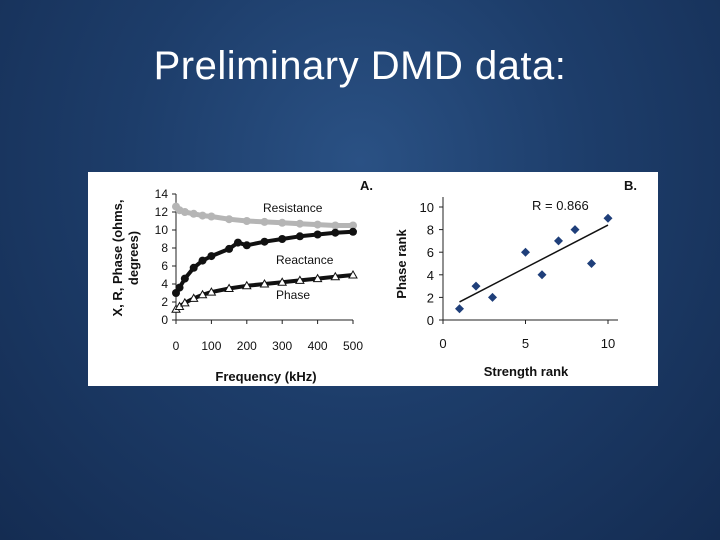  What do you see at coordinates (430, 275) in the screenshot?
I see `chart-b-ytick-label: 4` at bounding box center [430, 275].